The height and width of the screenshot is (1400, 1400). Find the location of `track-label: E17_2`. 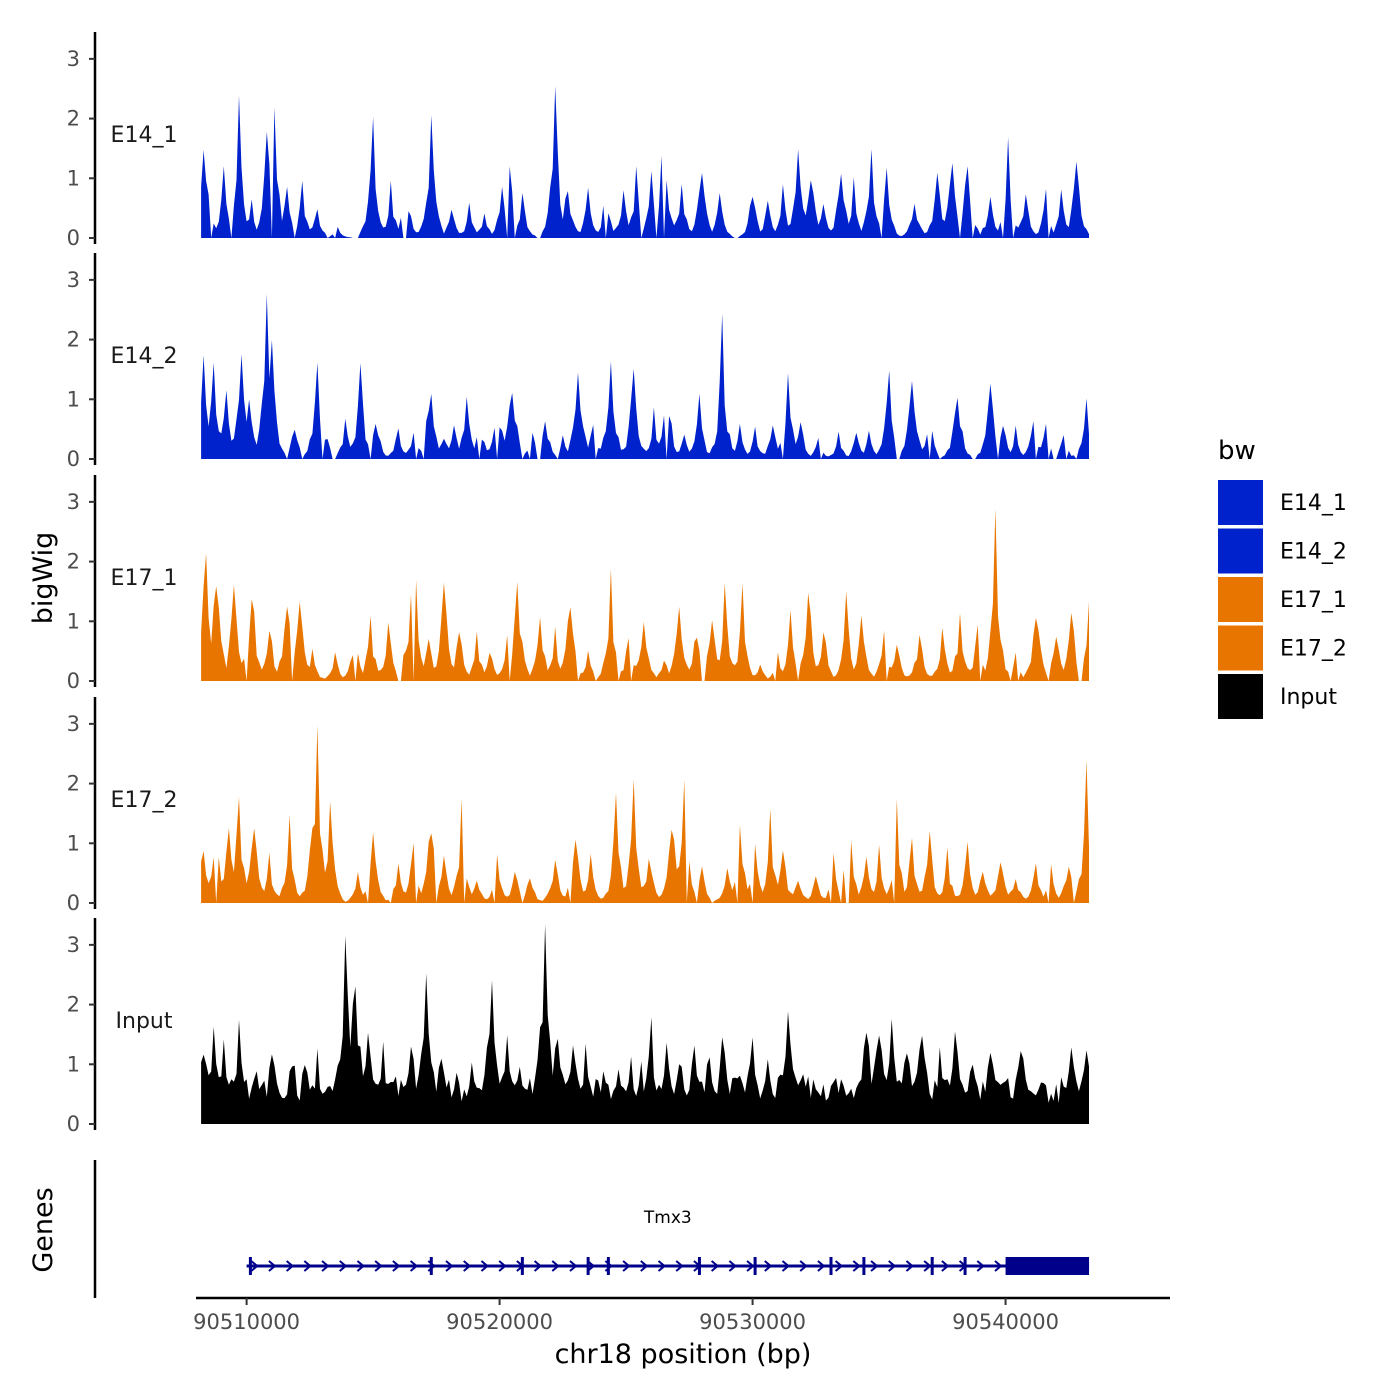

track-label: E17_2 is located at coordinates (144, 800).